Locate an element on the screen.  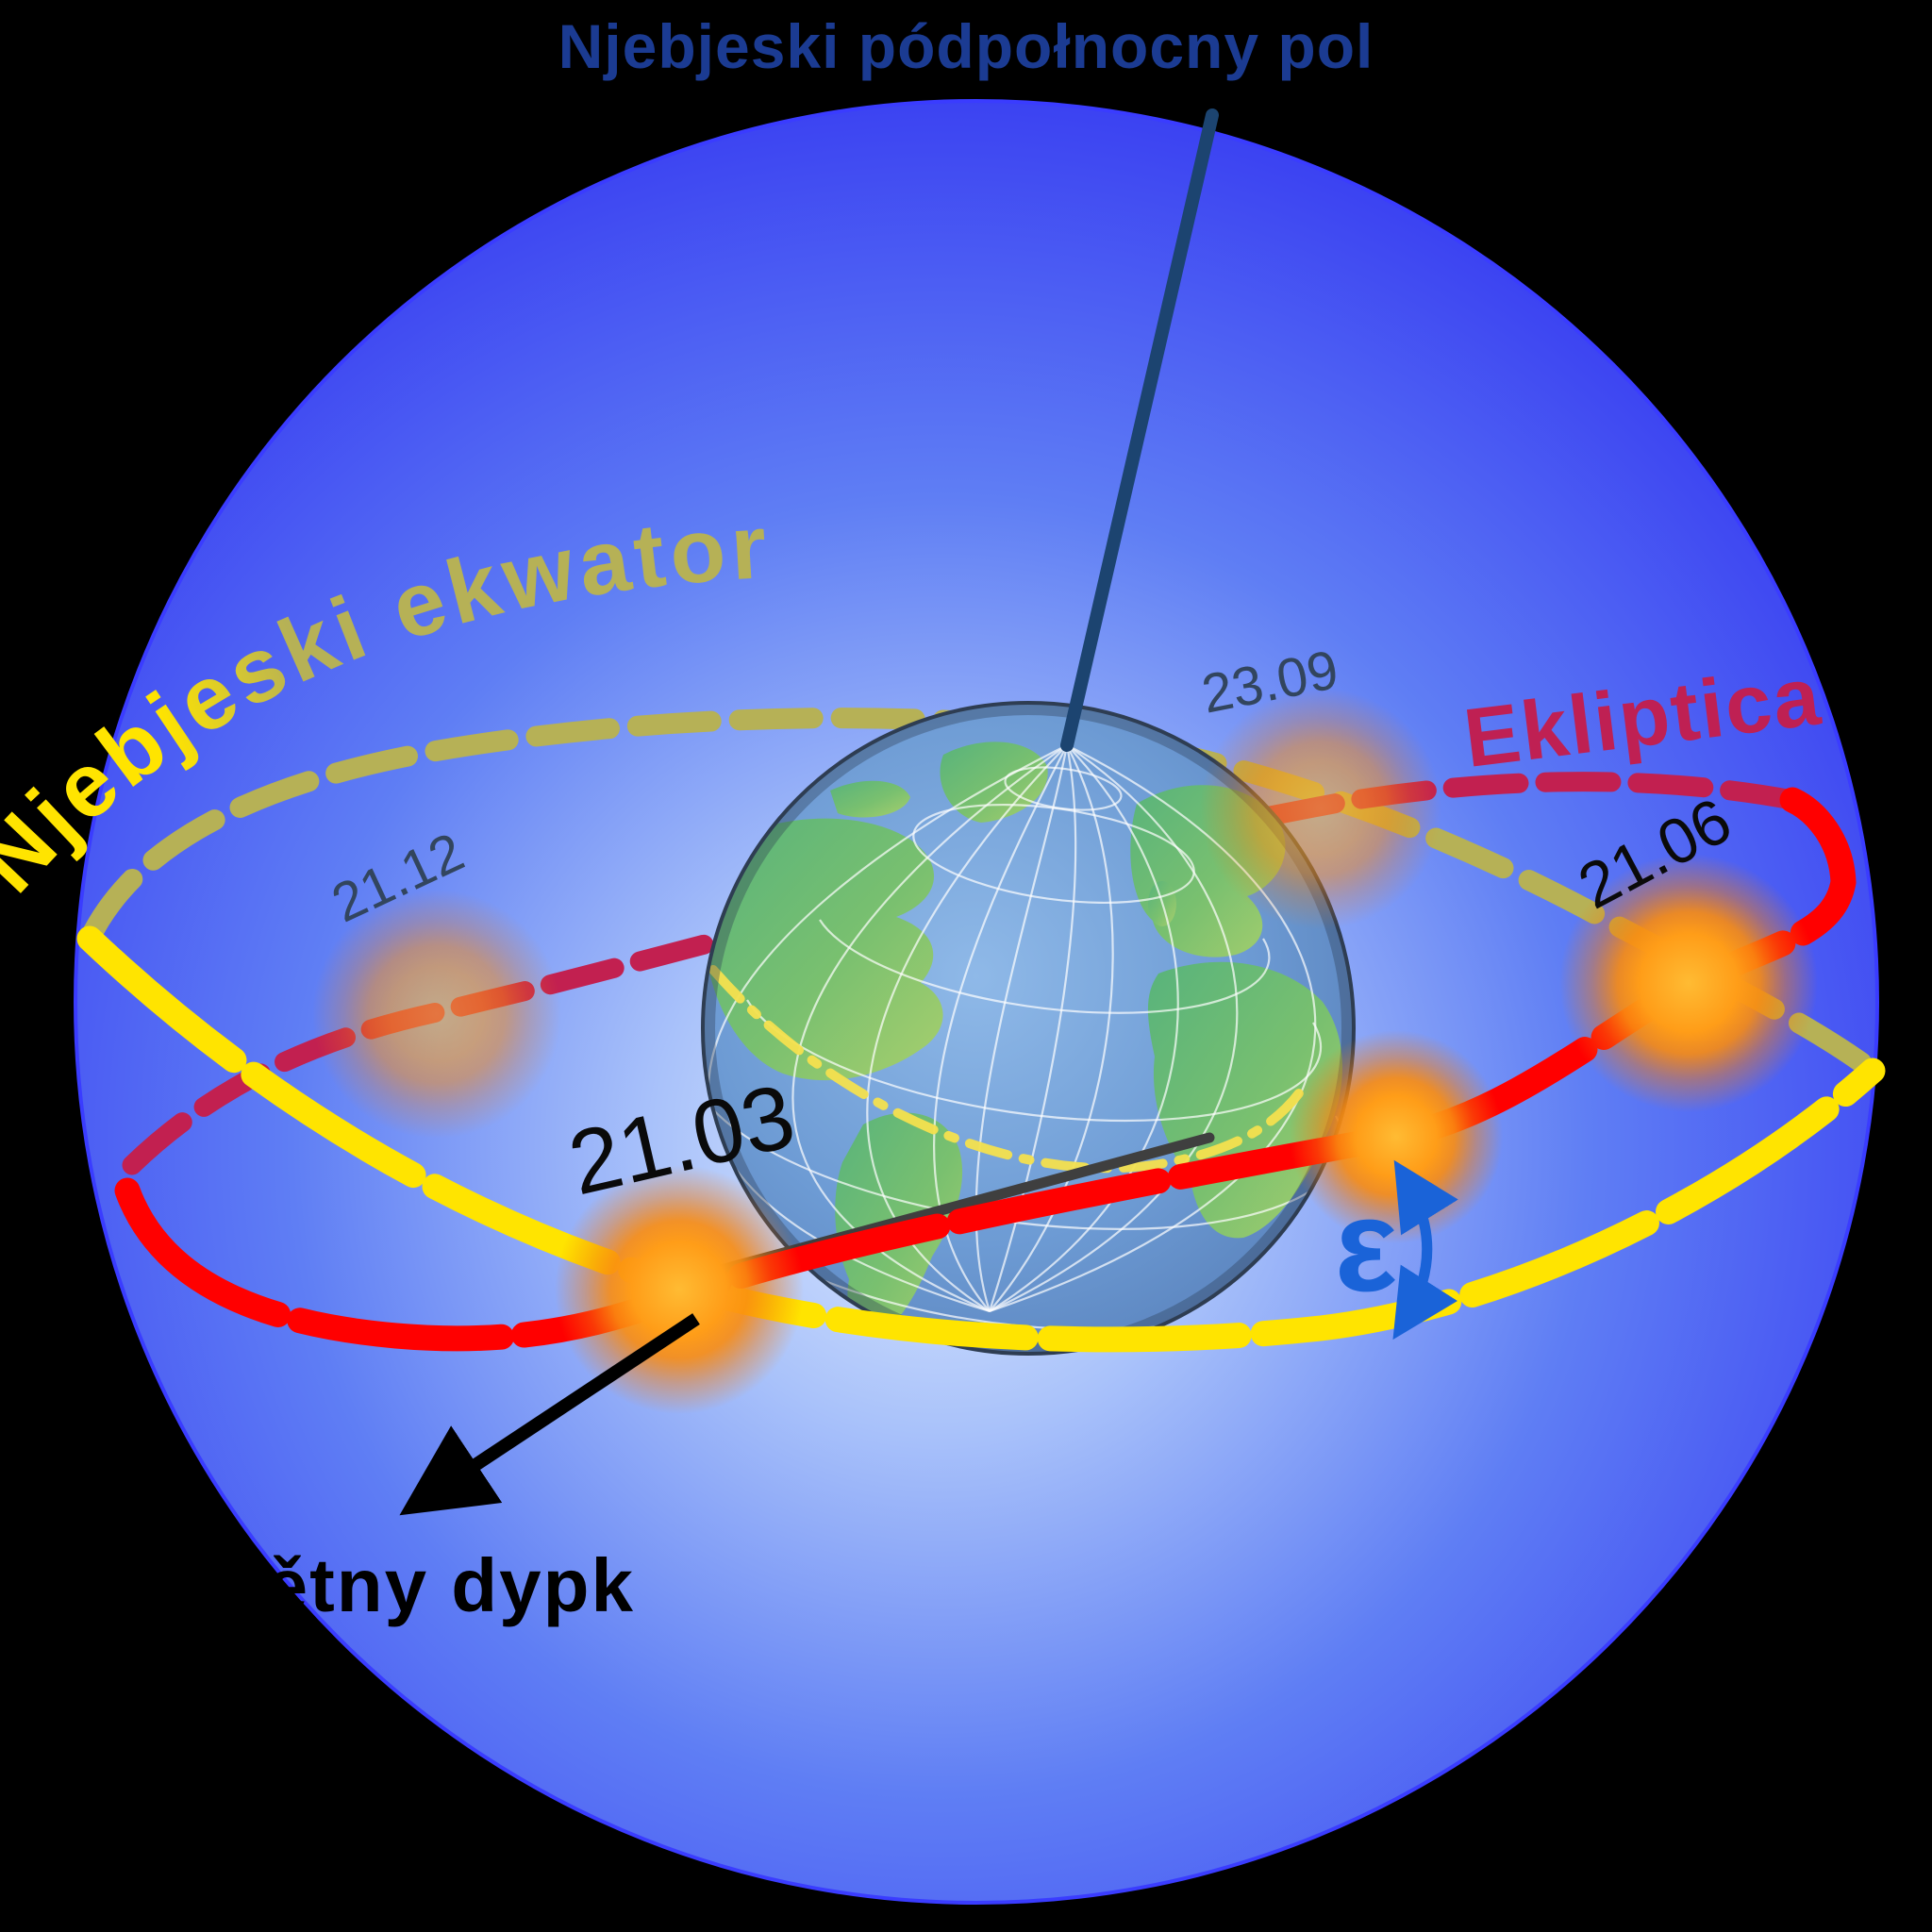
sun-autumn-equinox is located at coordinates (1321, 808).